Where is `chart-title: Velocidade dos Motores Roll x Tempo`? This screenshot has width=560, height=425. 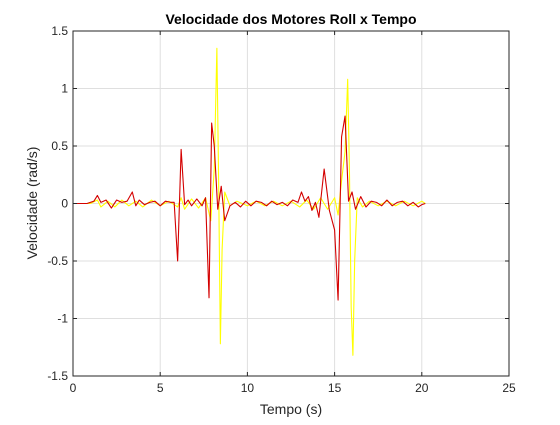
chart-title: Velocidade dos Motores Roll x Tempo is located at coordinates (290, 19).